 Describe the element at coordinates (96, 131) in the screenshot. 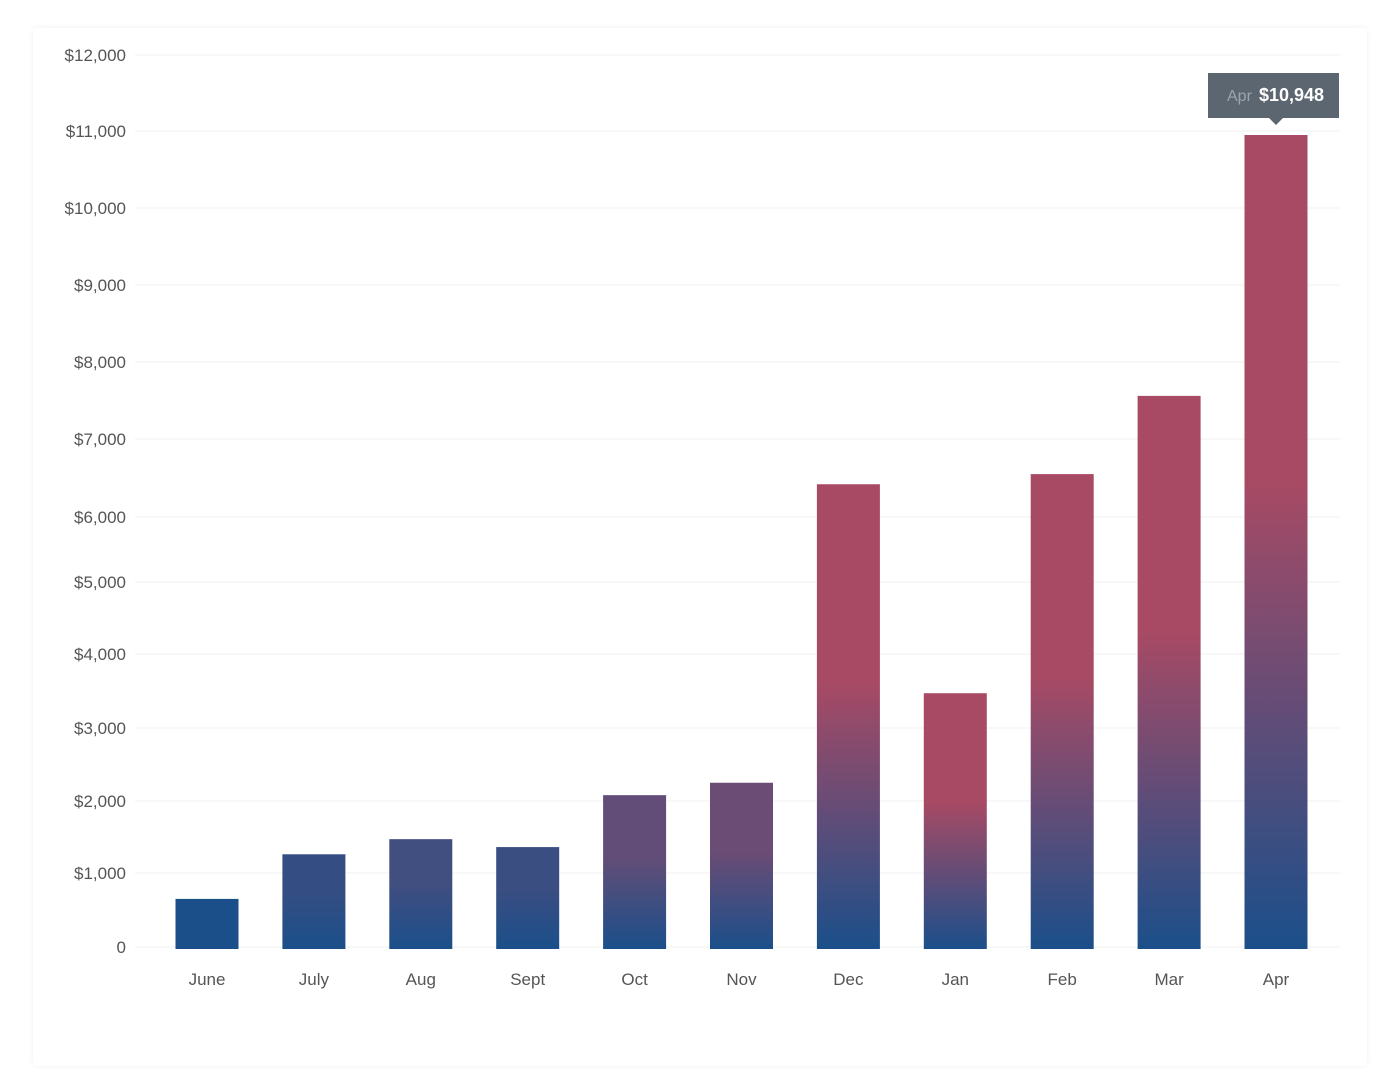

I see `y-tick-label: $11,000` at that location.